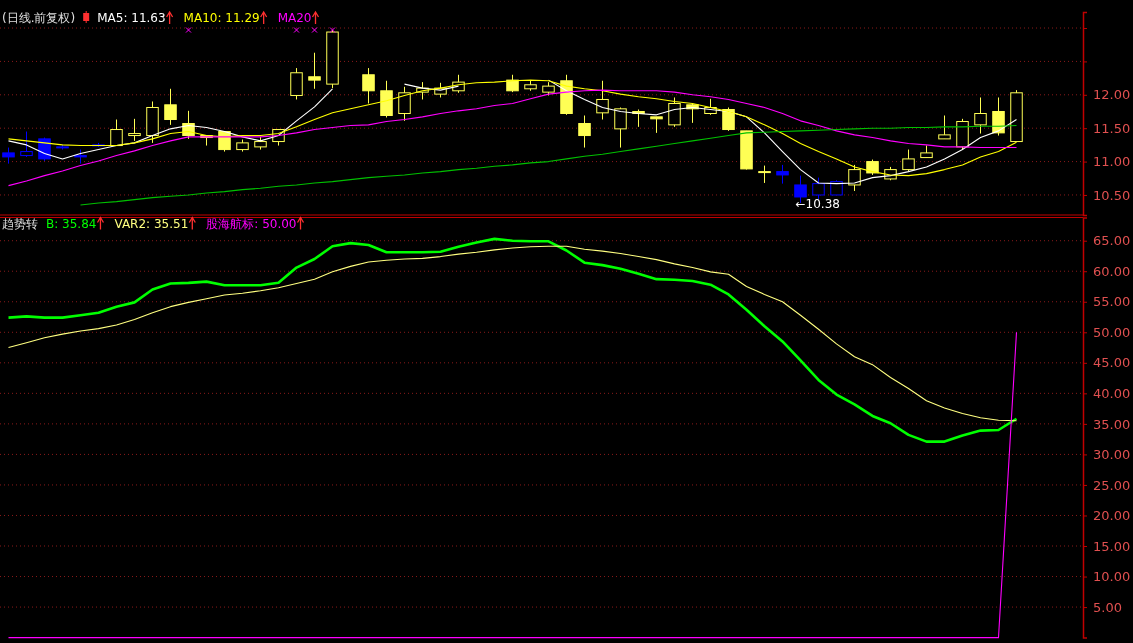  Describe the element at coordinates (1112, 516) in the screenshot. I see `y-tick-label: 20.00` at that location.